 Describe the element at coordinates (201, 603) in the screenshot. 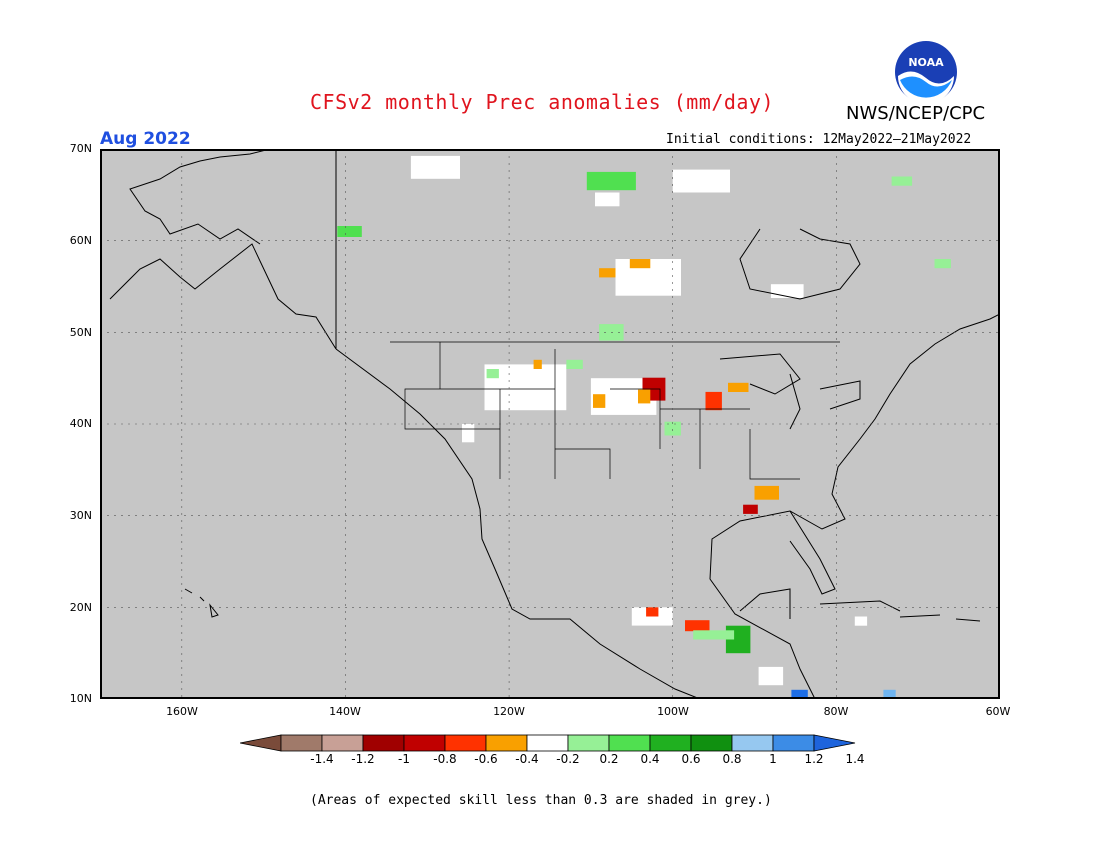

I see `hawaii` at that location.